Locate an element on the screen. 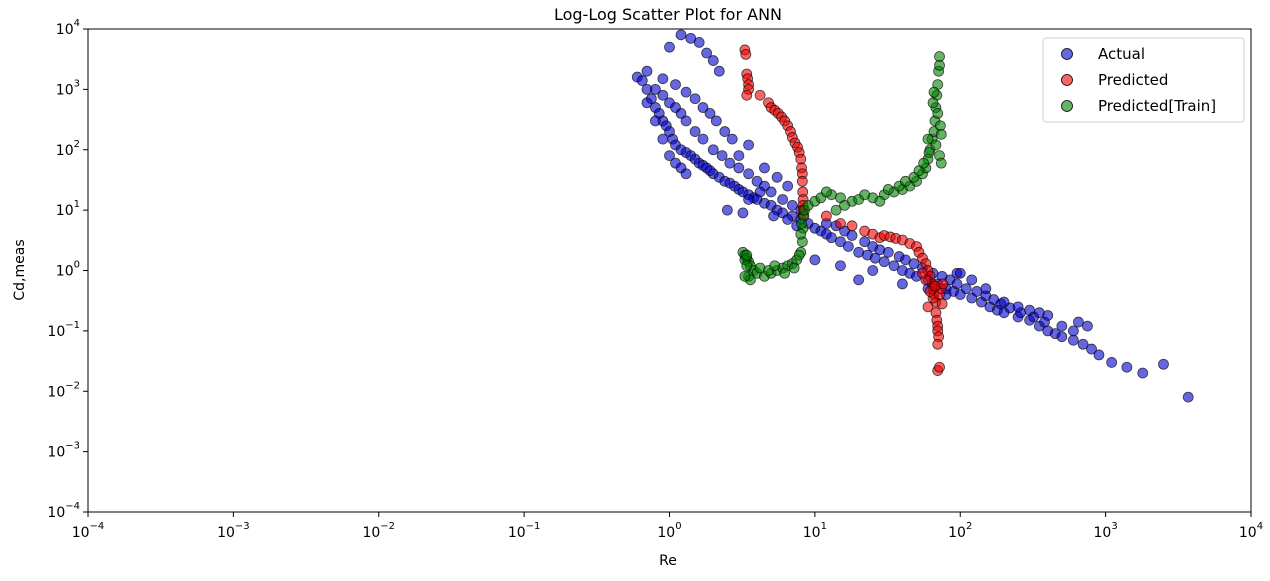 The height and width of the screenshot is (581, 1270). y-axis-ticks: 10⁻⁴ 10⁻³ 10⁻² 10⁻¹ 10⁰ 10¹ 10² 10³ 10⁴ is located at coordinates (67, 269).